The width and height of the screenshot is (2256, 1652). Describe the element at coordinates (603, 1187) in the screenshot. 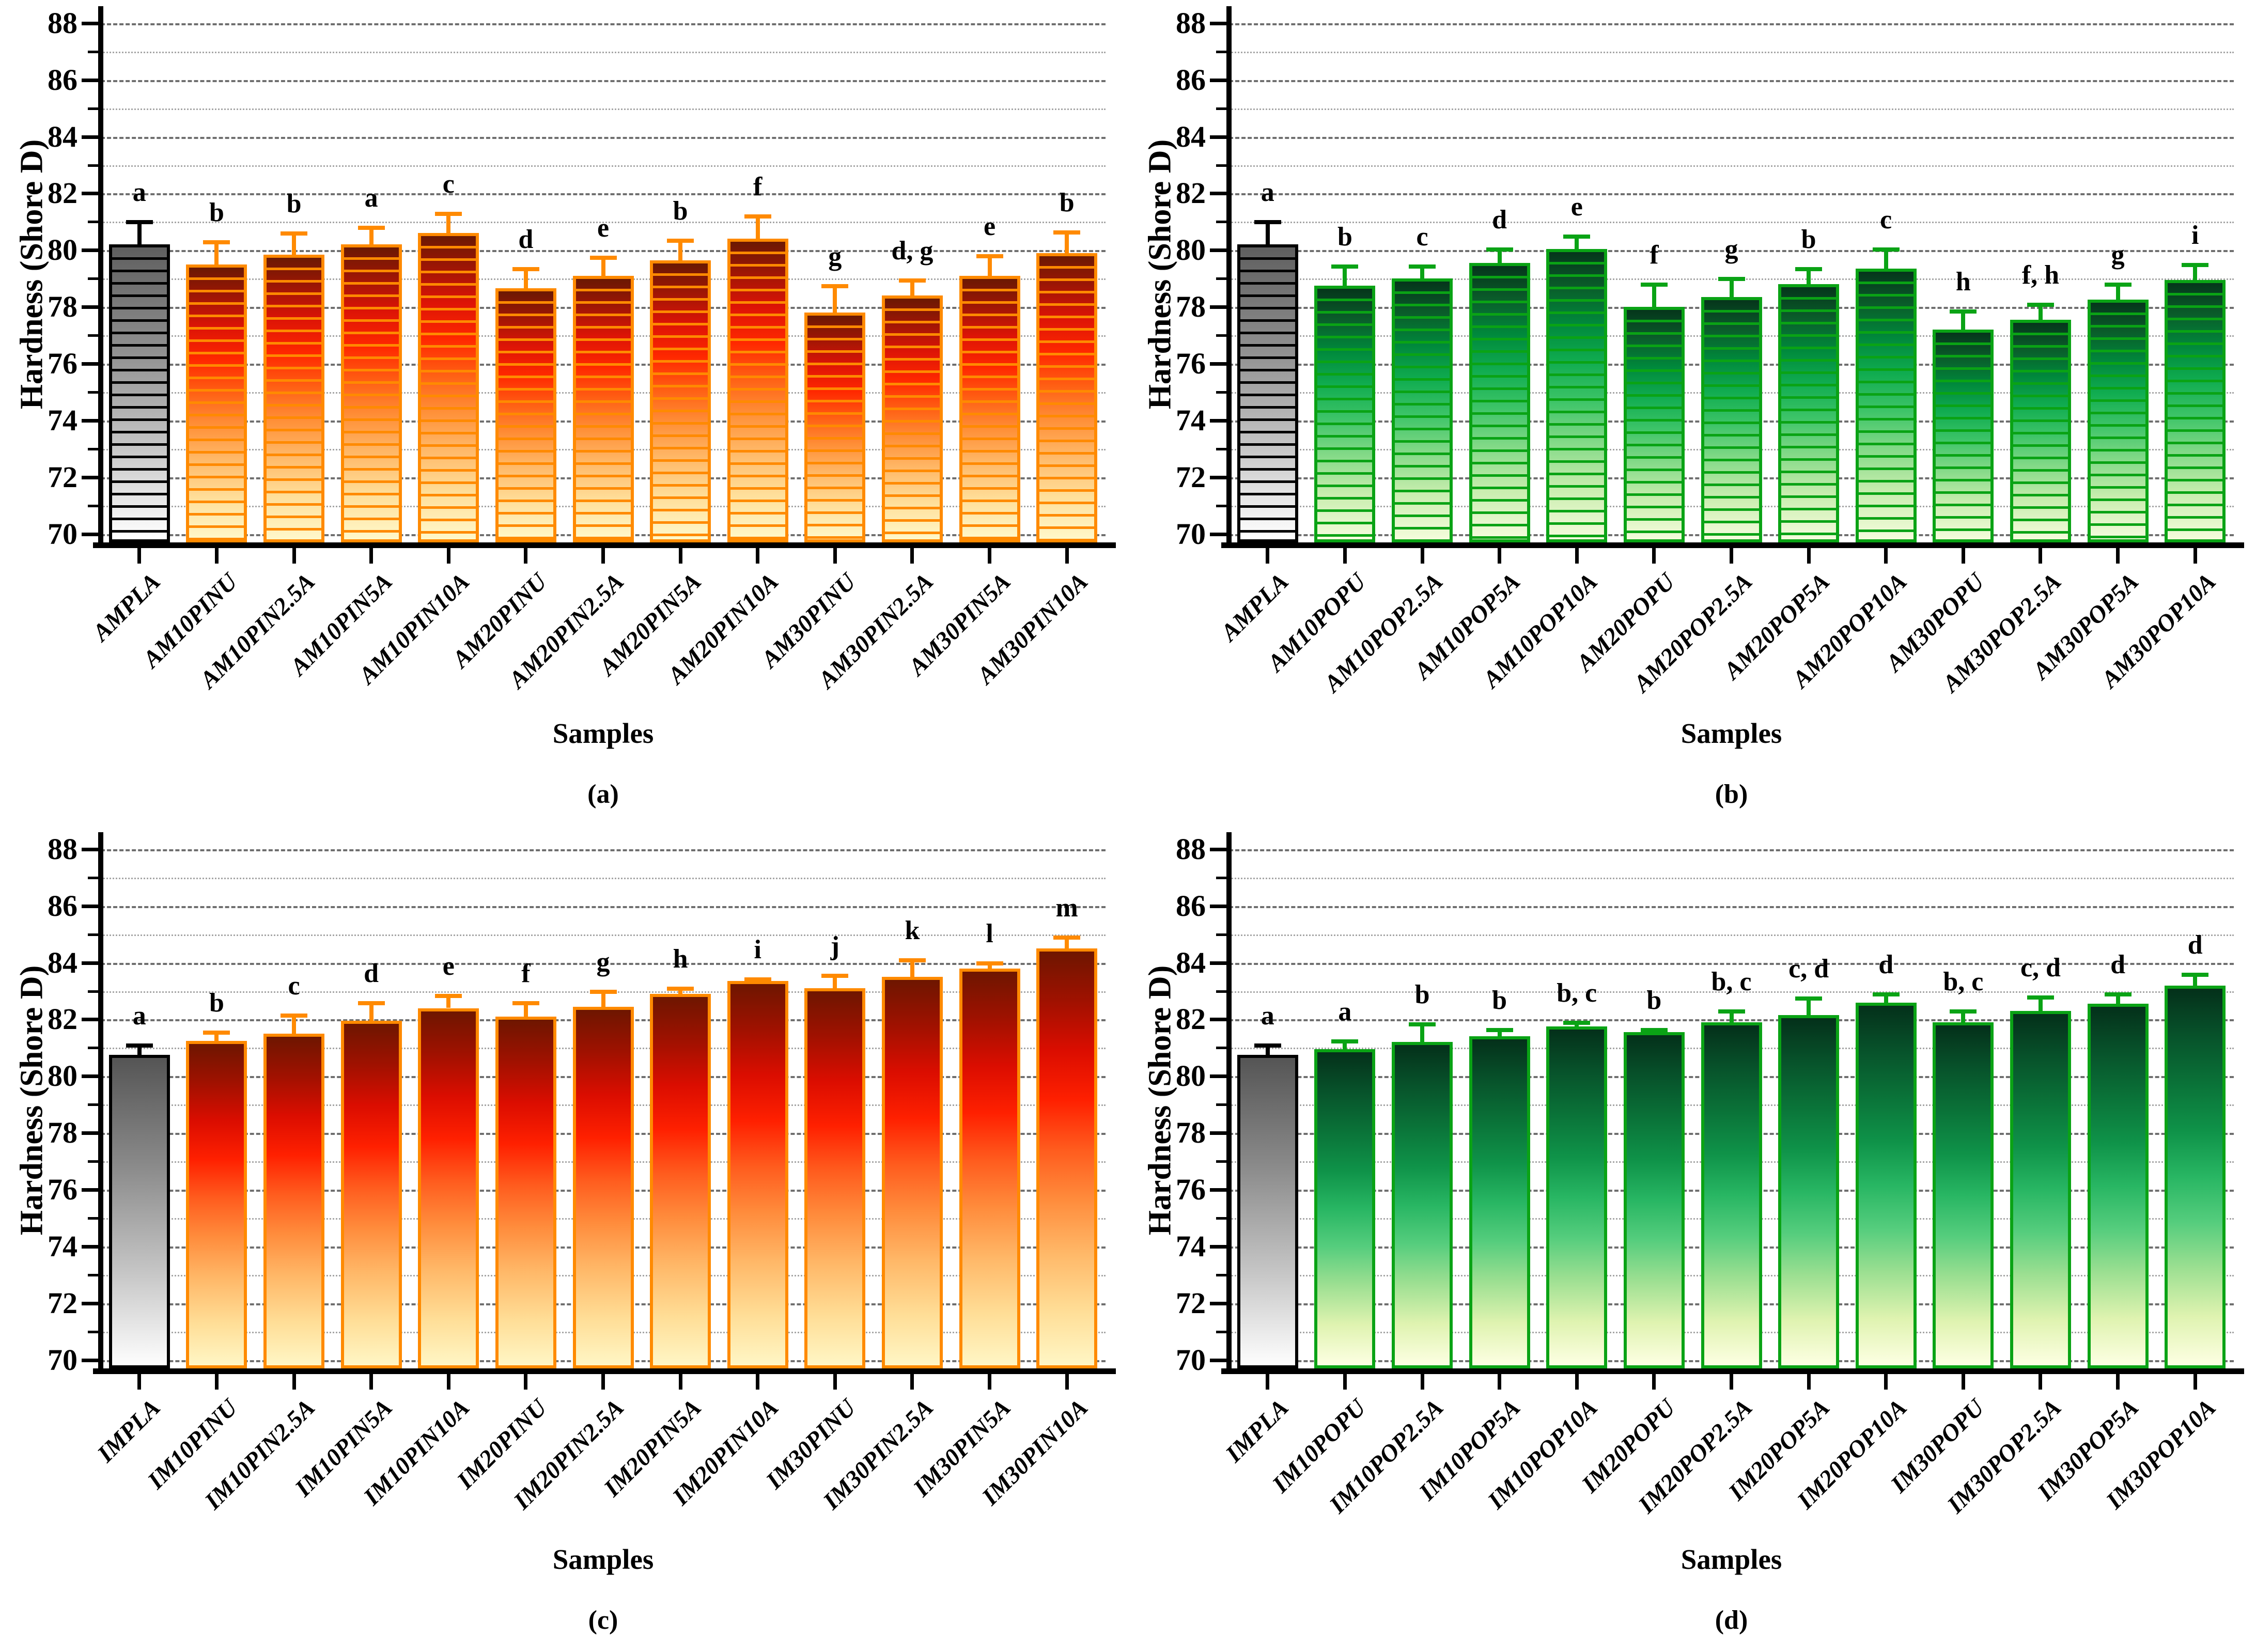

I see `bar-IM20PIN2.5A` at that location.